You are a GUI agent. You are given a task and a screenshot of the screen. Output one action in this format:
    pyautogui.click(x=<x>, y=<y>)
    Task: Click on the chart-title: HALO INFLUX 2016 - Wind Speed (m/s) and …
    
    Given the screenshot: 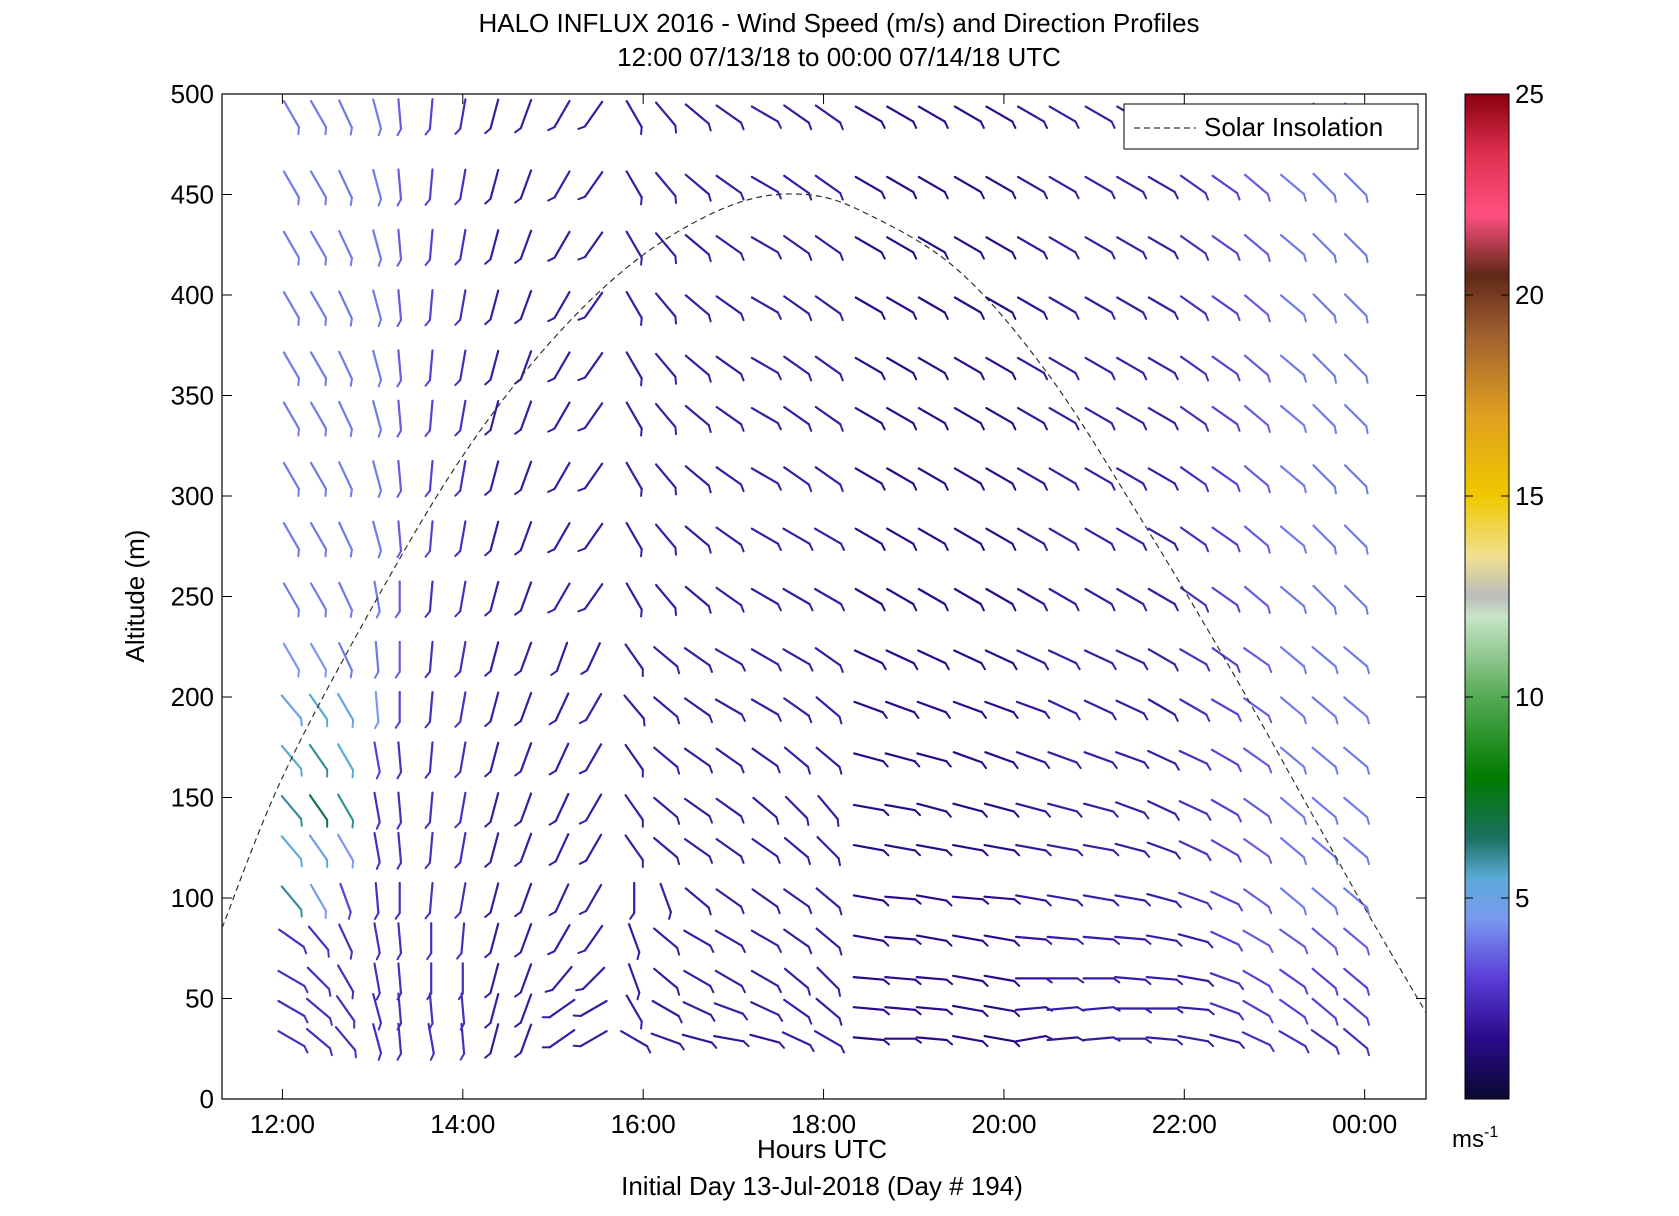 What is the action you would take?
    pyautogui.click(x=838, y=23)
    